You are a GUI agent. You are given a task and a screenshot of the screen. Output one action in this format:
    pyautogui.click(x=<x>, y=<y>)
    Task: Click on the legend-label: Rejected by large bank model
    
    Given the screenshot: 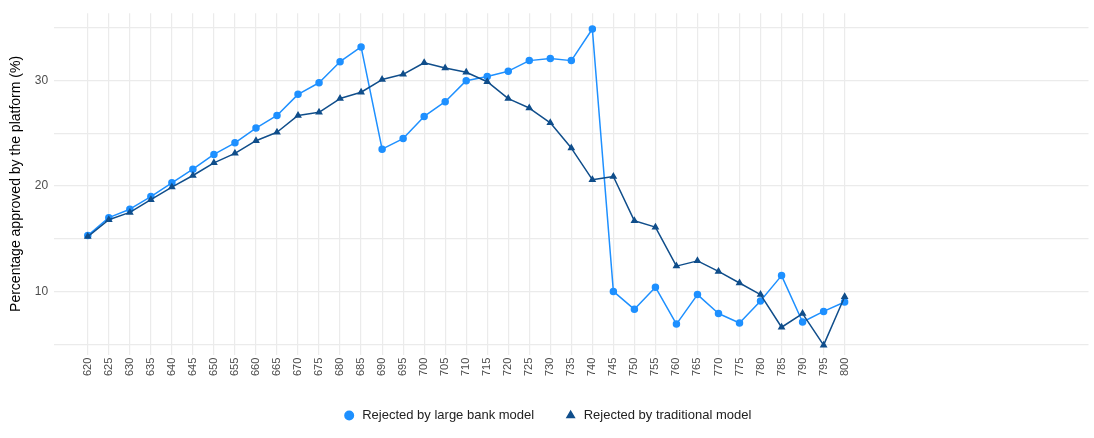 What is the action you would take?
    pyautogui.click(x=448, y=415)
    